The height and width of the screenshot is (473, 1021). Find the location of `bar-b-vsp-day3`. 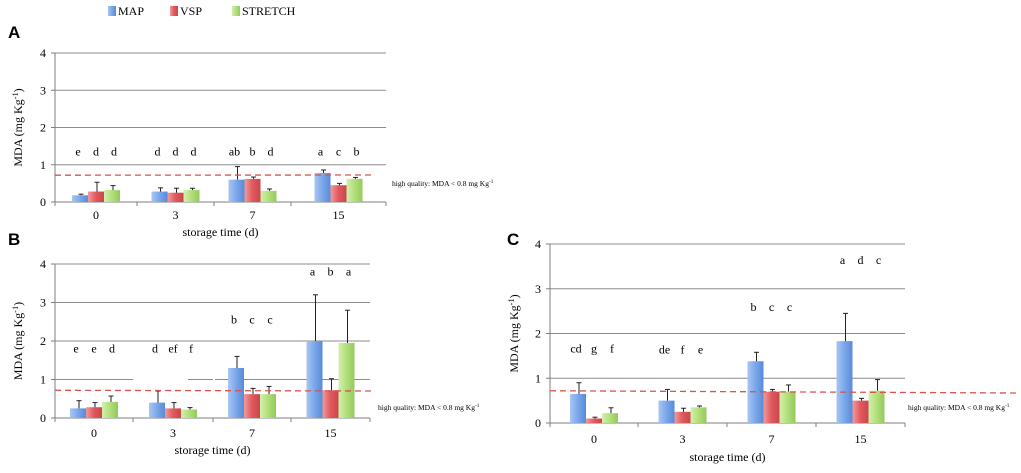

bar-b-vsp-day3 is located at coordinates (173, 413).